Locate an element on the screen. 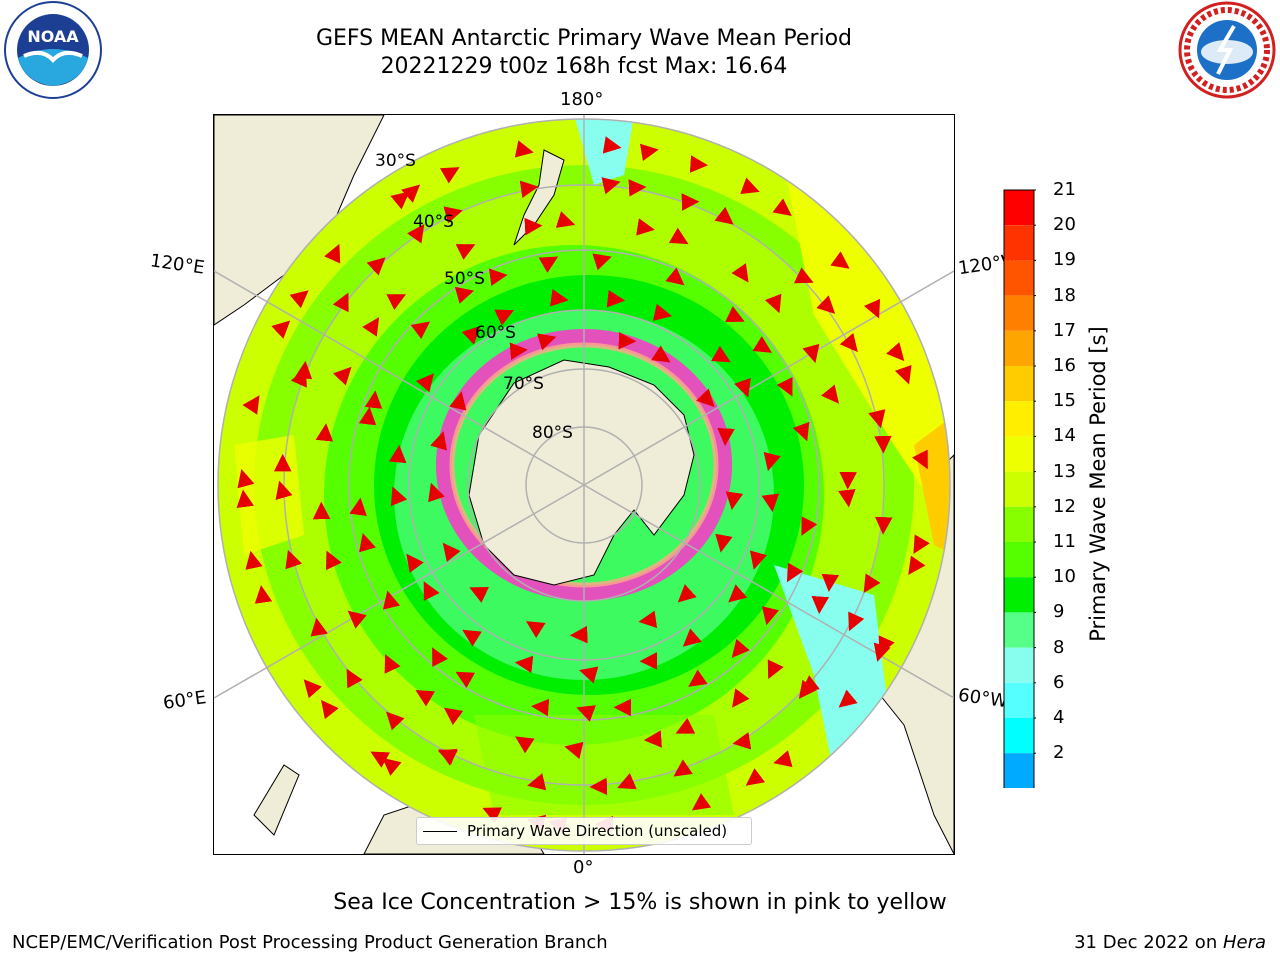 This screenshot has width=1280, height=960. legend-line-swatch is located at coordinates (440, 831).